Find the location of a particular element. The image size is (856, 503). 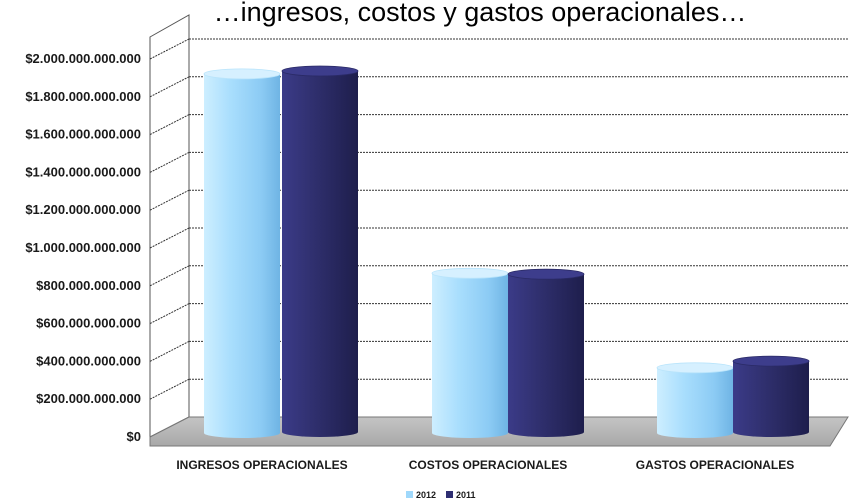

y-tick-label: $400.000.000.000 is located at coordinates (88, 360).